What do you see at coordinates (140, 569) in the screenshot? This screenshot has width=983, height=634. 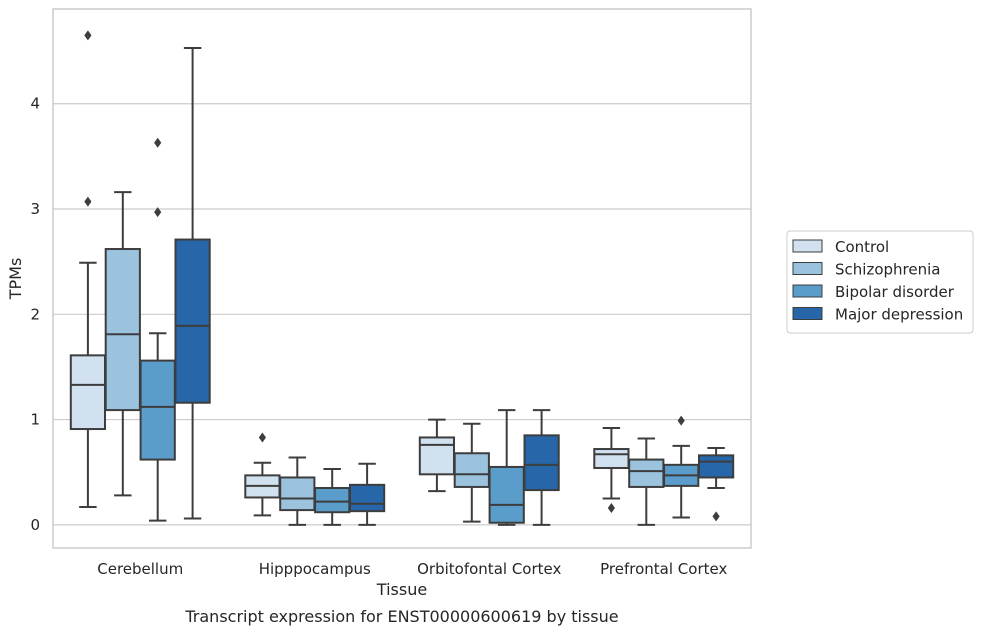 I see `x-tick-label: Cerebellum` at bounding box center [140, 569].